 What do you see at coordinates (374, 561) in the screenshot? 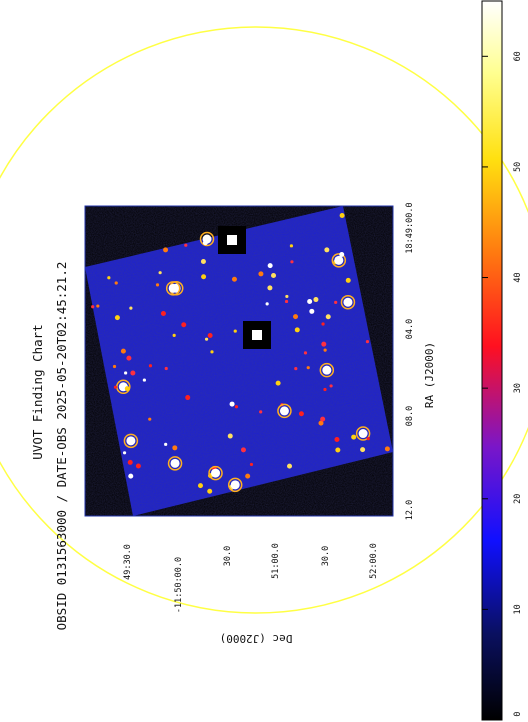
I see `dec-tick-label: 52:00.0` at bounding box center [374, 561].